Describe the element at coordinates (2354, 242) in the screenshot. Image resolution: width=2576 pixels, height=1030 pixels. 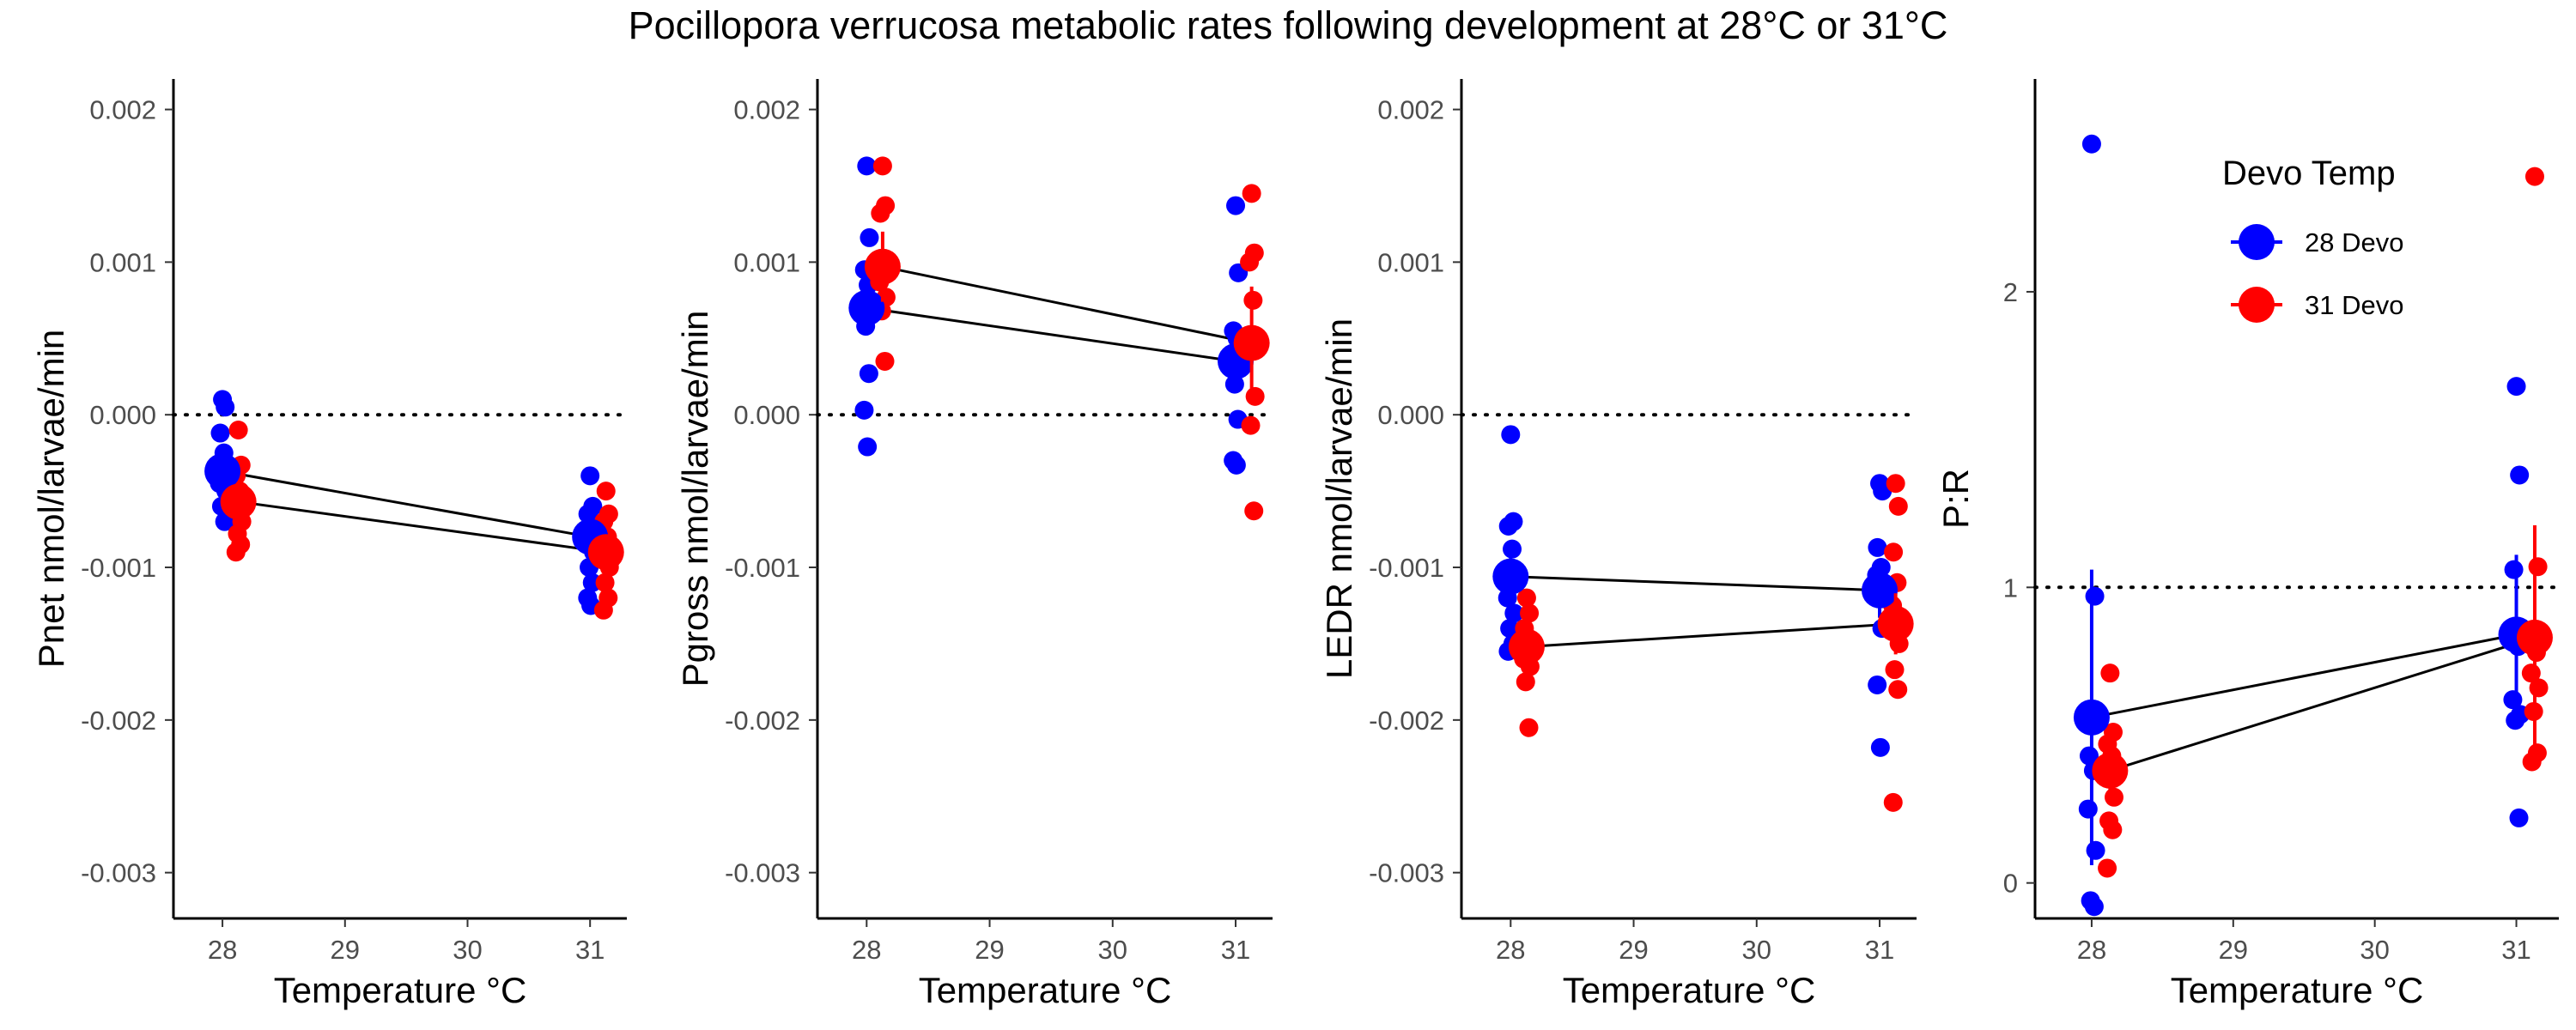
I see `legend-label: 28 Devo` at that location.